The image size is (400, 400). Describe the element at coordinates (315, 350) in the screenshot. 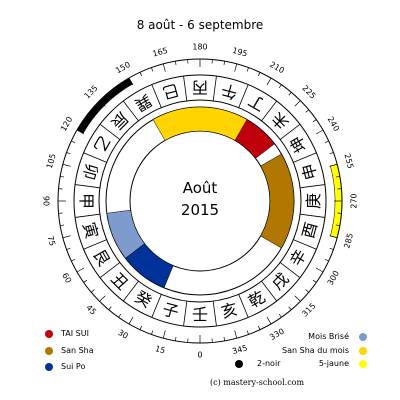

I see `legend-label-san-sha-du-mois: San Sha du mois` at that location.